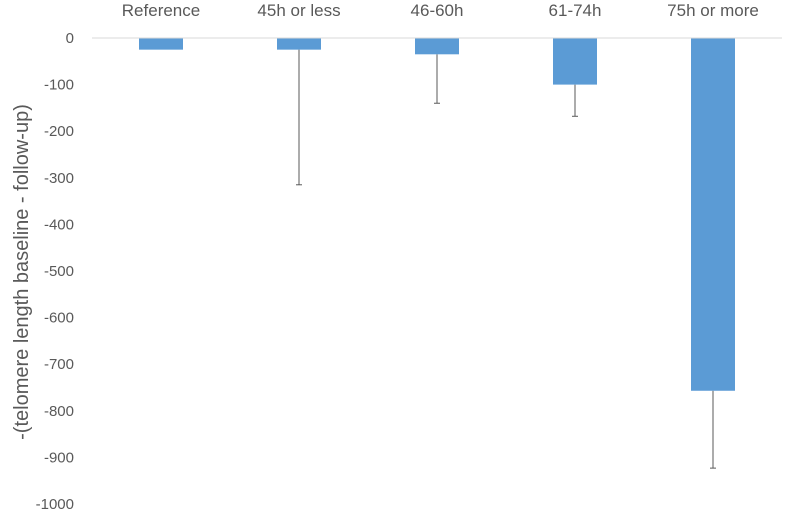 The width and height of the screenshot is (800, 510). I want to click on category-label: 75h or more, so click(713, 10).